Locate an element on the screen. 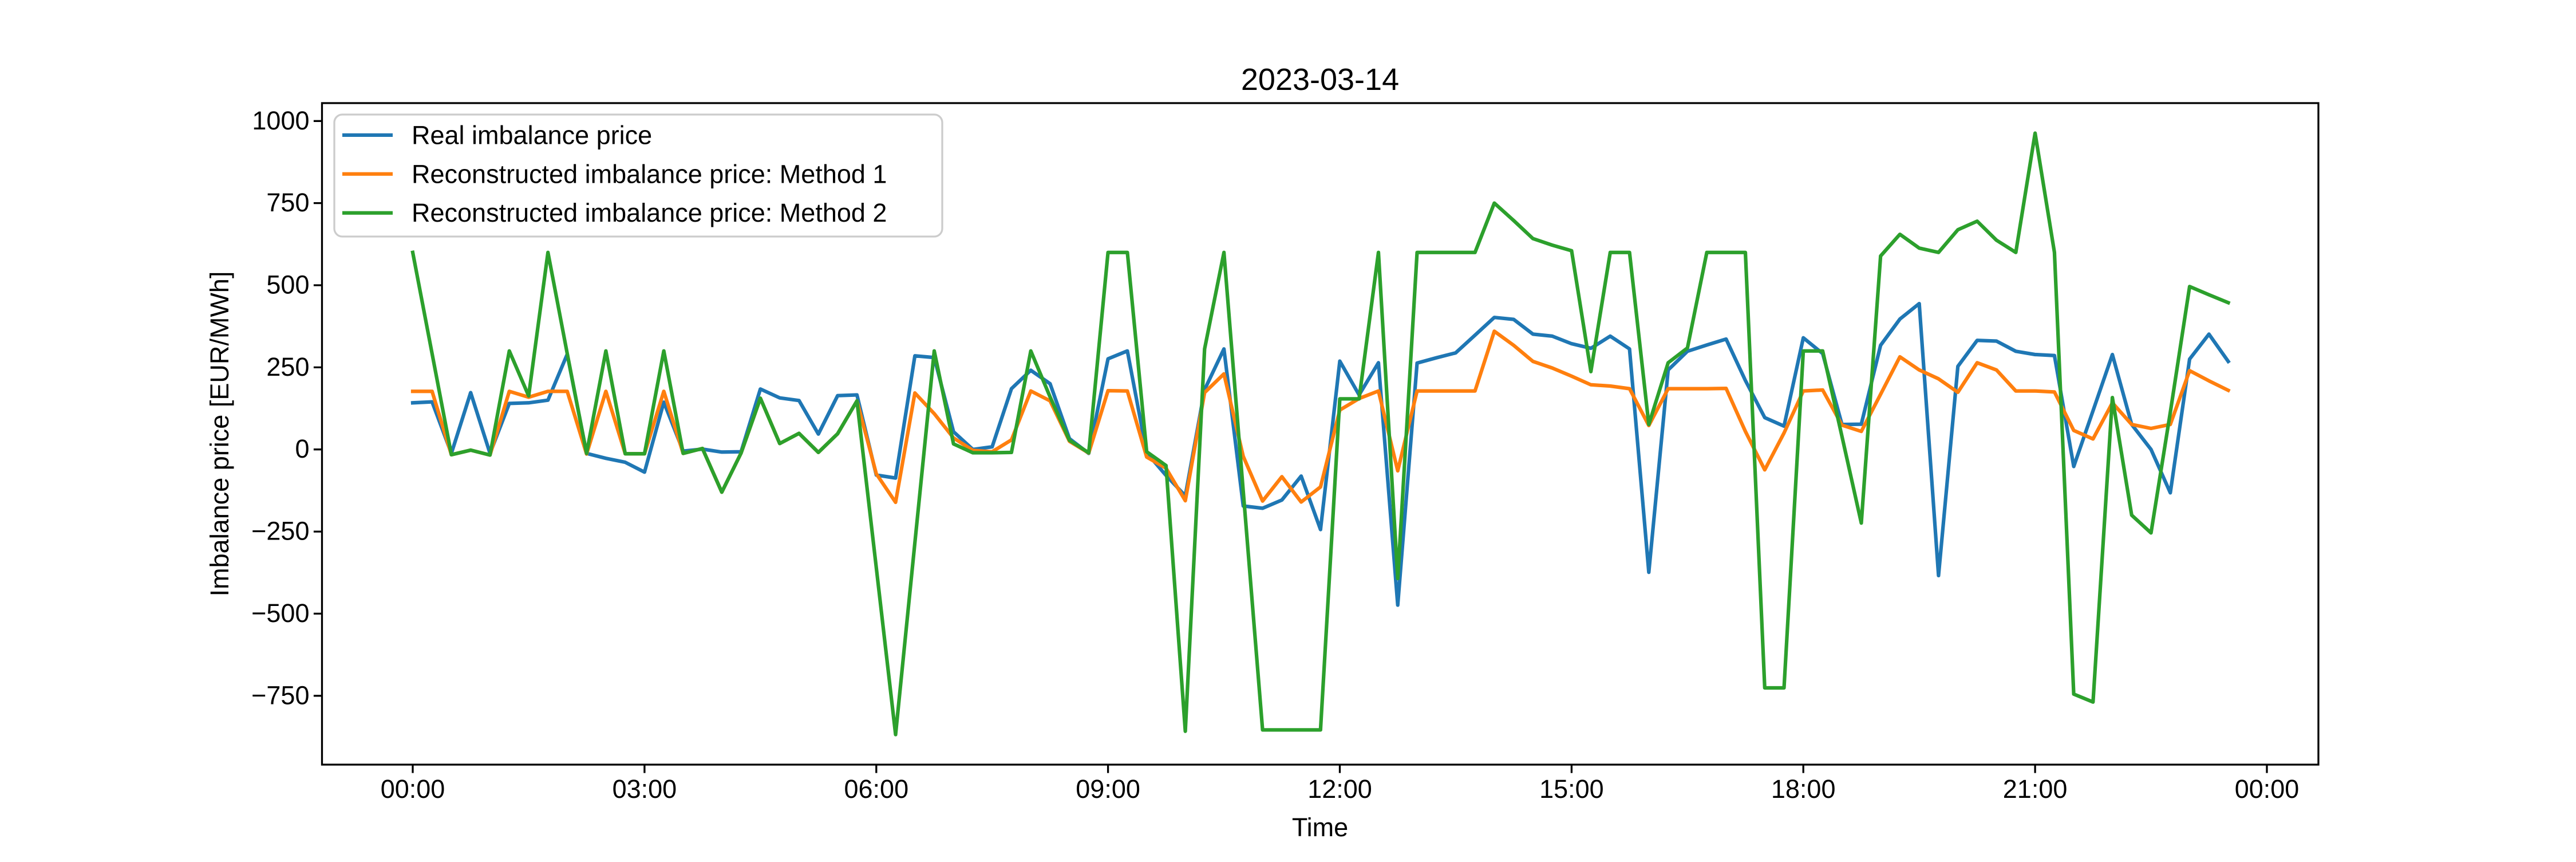 This screenshot has width=2576, height=862. svg-text: 500 is located at coordinates (287, 285).